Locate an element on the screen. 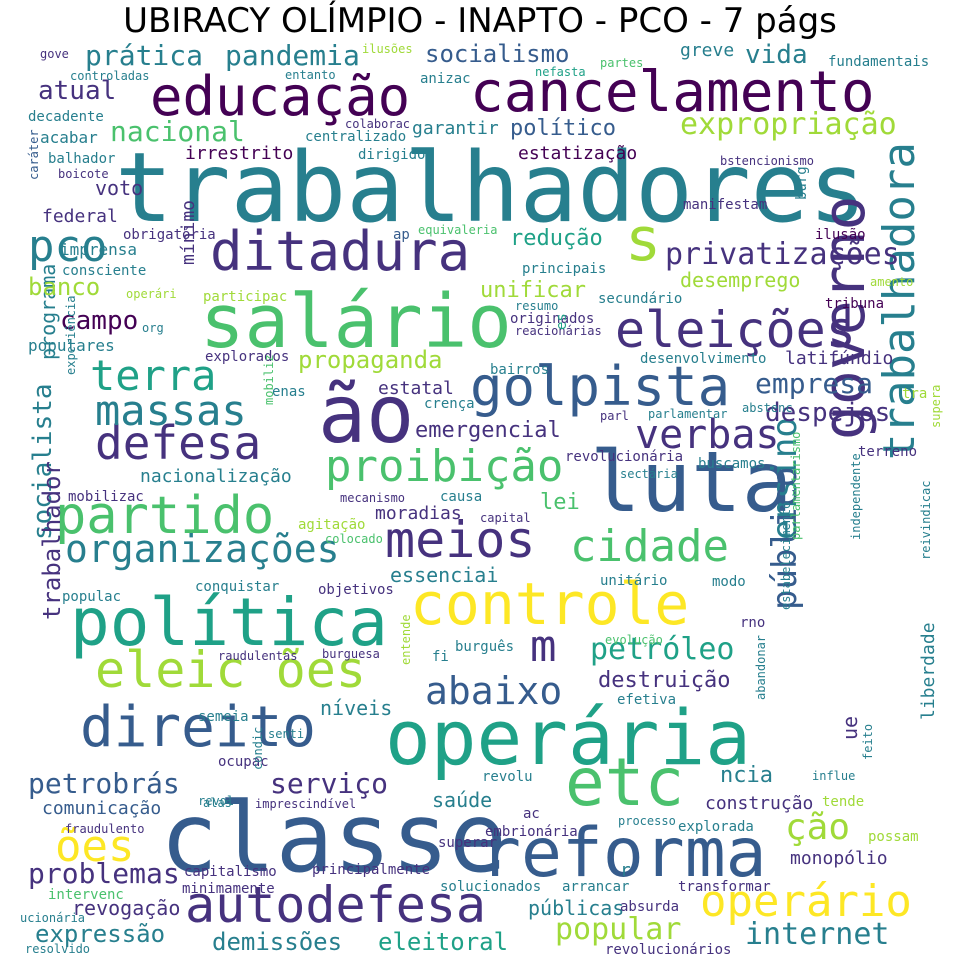 This screenshot has height=960, width=960. cloud-word: ncia is located at coordinates (746, 775).